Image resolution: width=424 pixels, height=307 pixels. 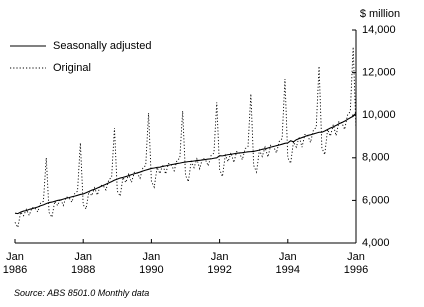 I want to click on y-tick-label: 6,000, so click(x=376, y=200).